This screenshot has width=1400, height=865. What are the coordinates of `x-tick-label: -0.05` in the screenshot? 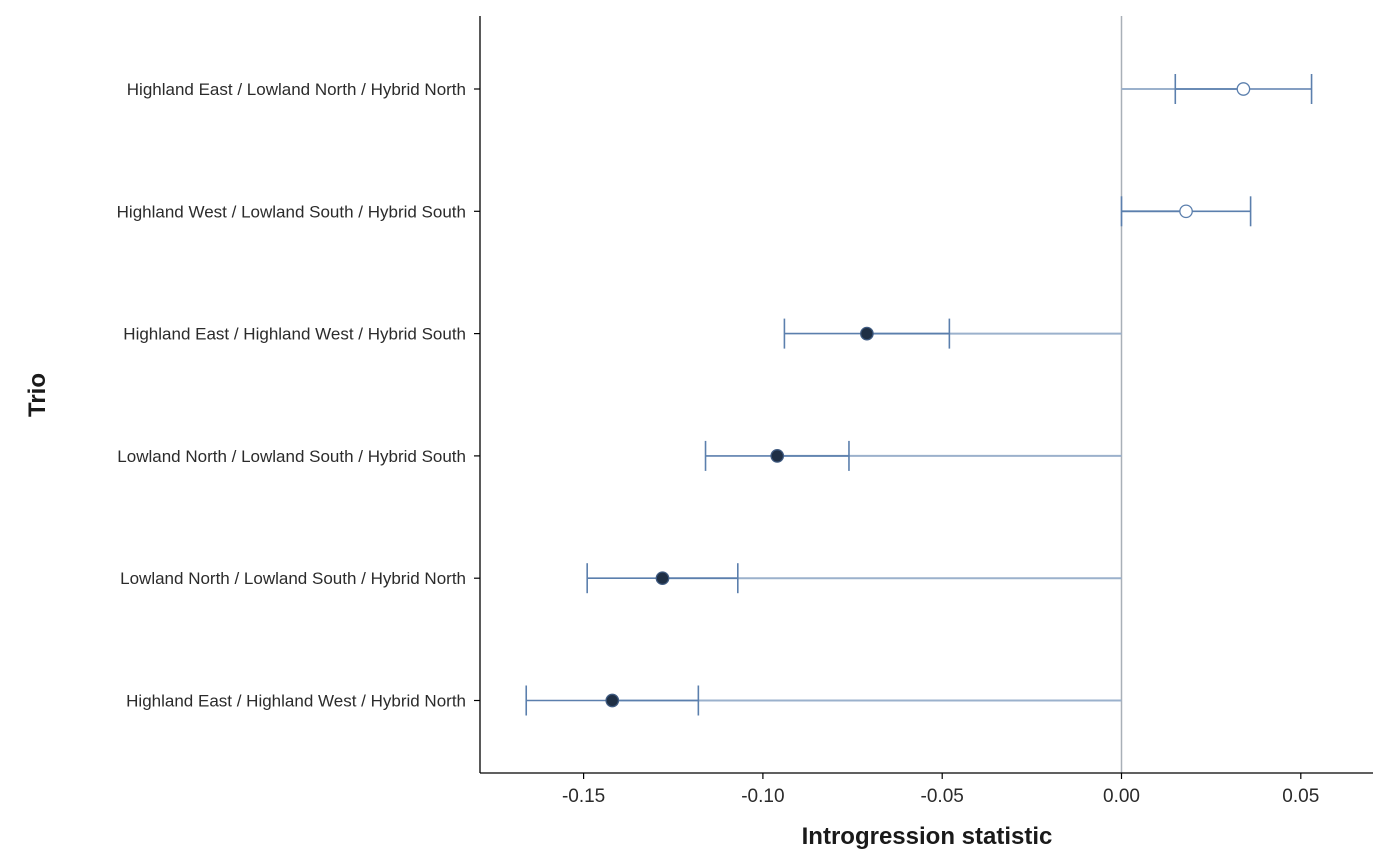 It's located at (942, 796).